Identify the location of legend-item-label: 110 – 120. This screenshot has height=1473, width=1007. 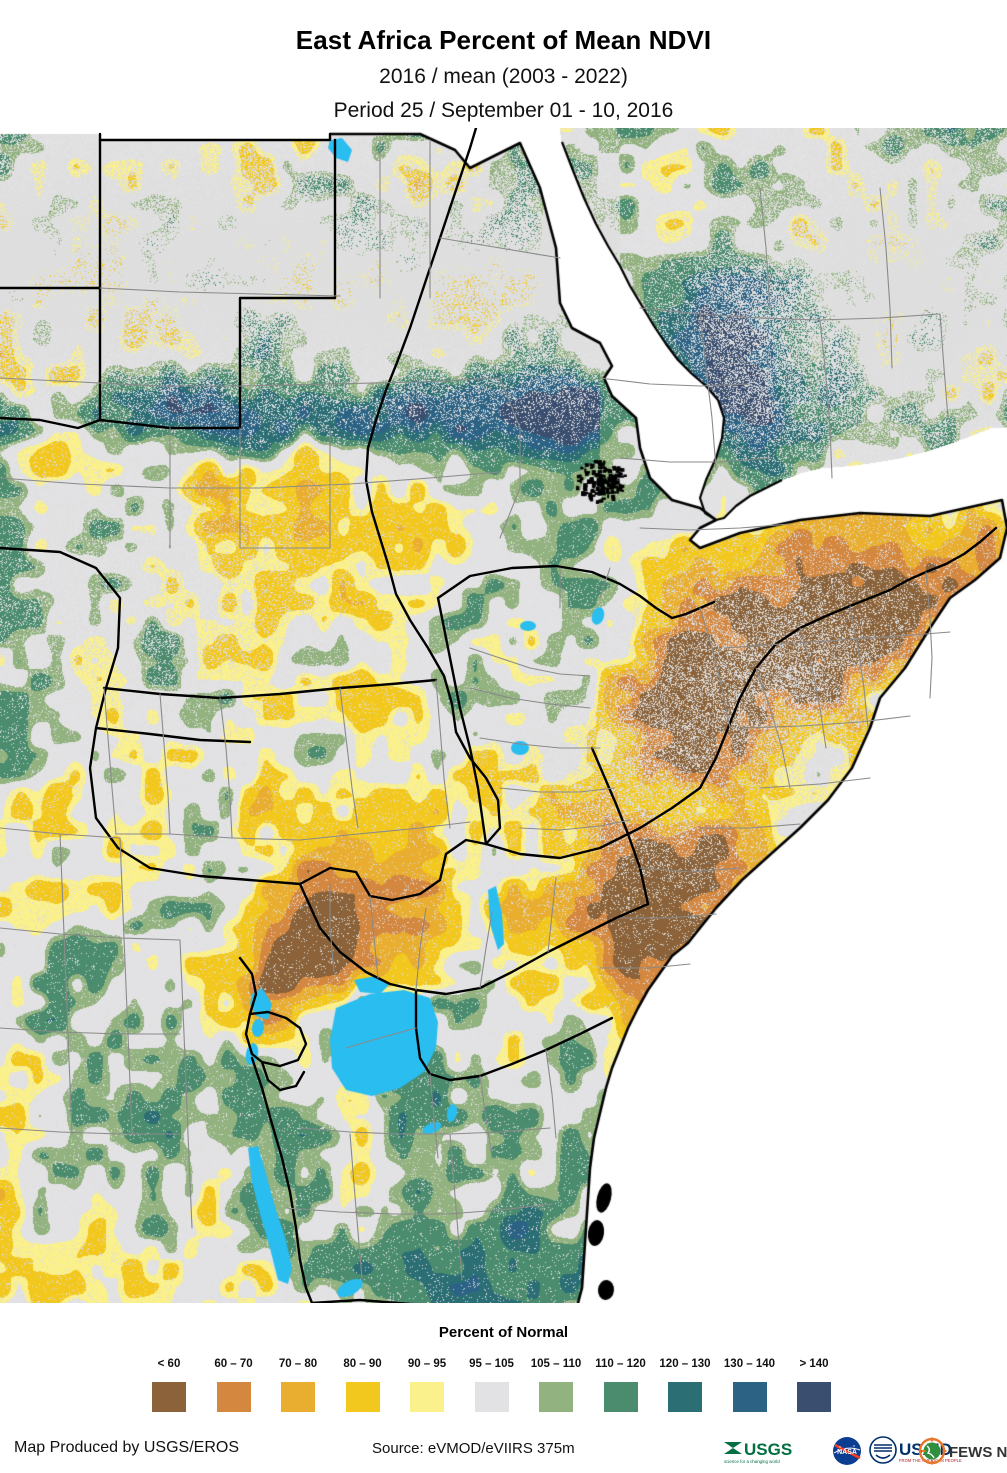
(620, 1364).